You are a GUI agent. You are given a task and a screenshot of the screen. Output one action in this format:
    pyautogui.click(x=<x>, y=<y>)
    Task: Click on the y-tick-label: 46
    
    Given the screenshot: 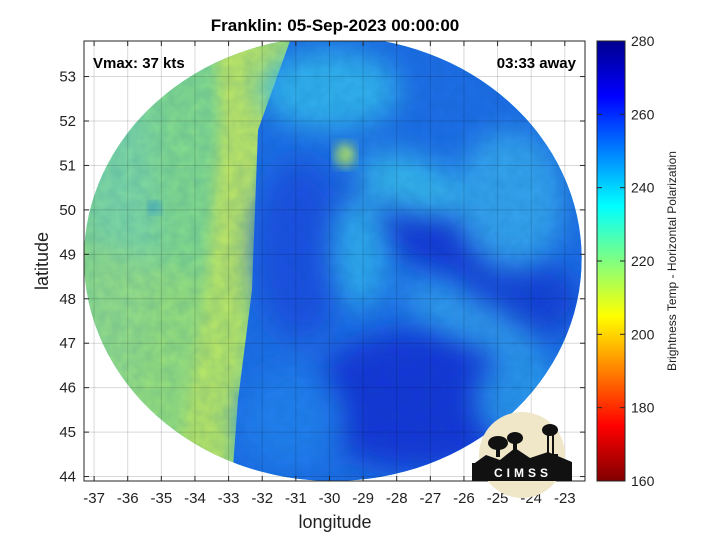 What is the action you would take?
    pyautogui.click(x=67, y=388)
    